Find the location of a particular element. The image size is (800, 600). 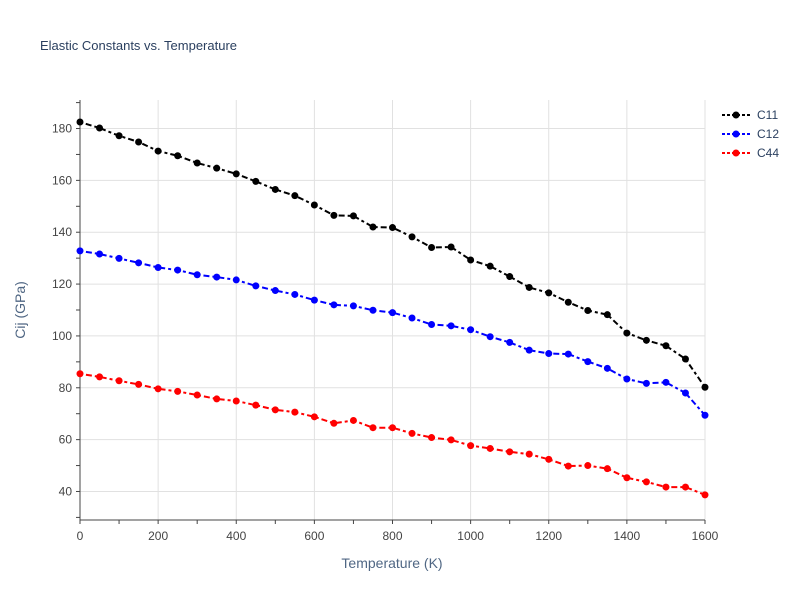

x-tick-label: 1000 is located at coordinates (470, 536).